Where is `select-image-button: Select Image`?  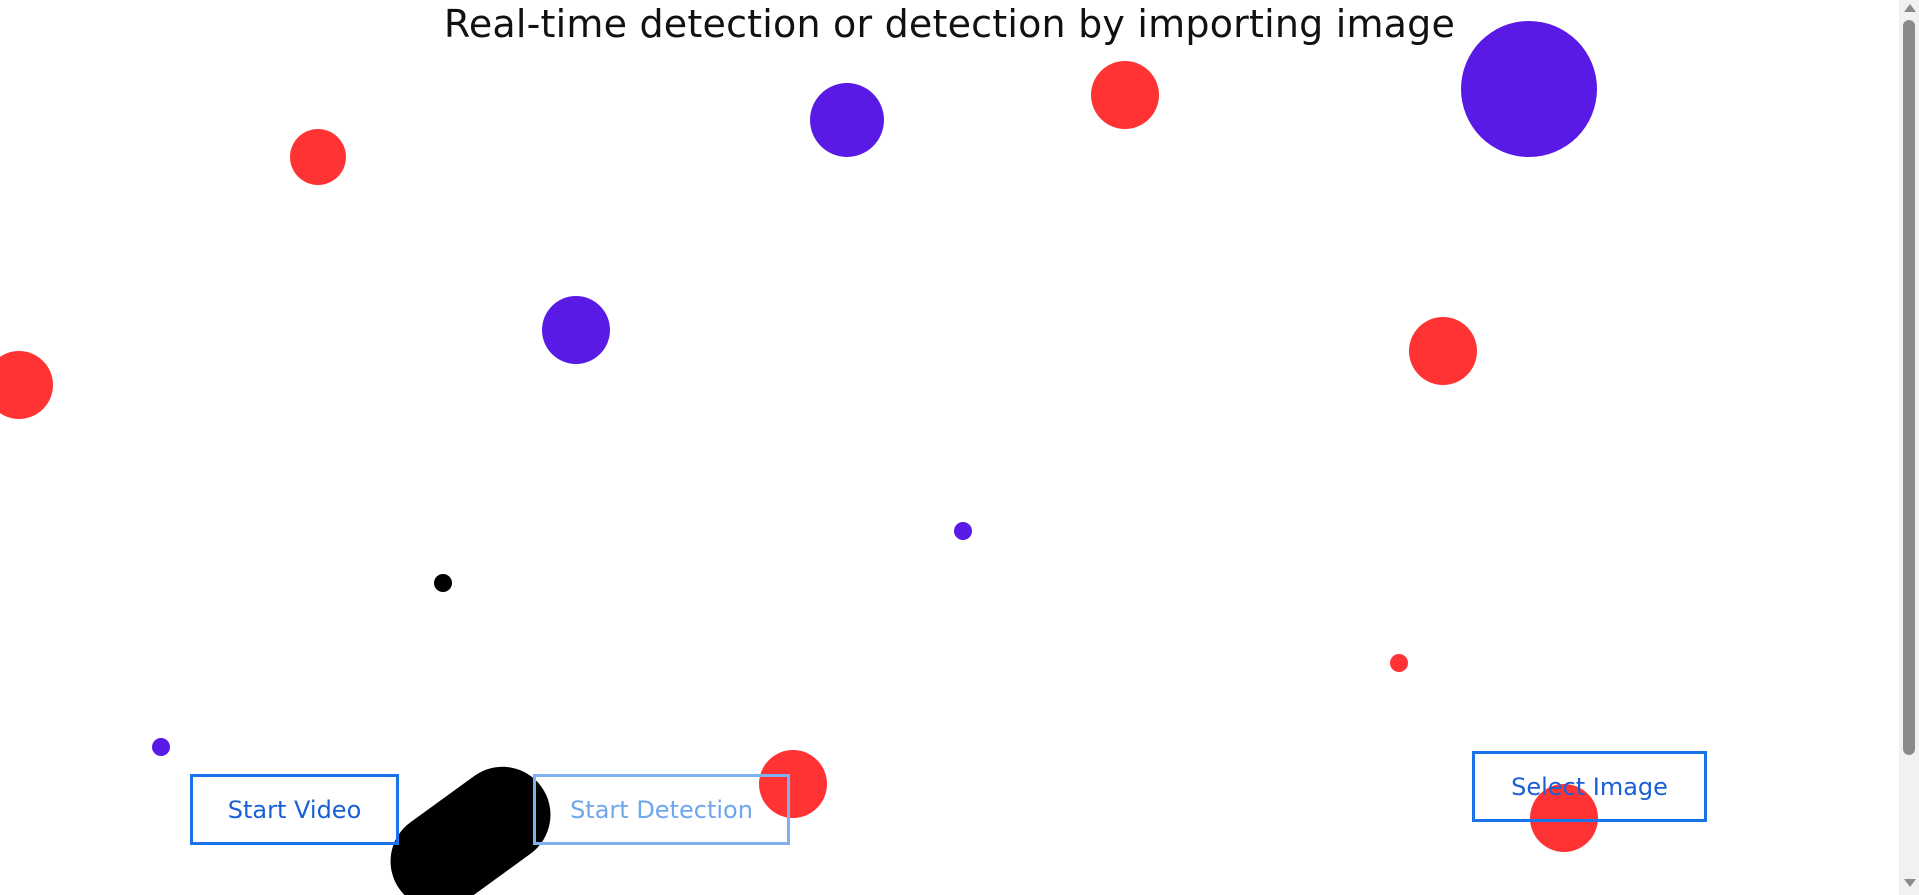 select-image-button: Select Image is located at coordinates (1589, 786).